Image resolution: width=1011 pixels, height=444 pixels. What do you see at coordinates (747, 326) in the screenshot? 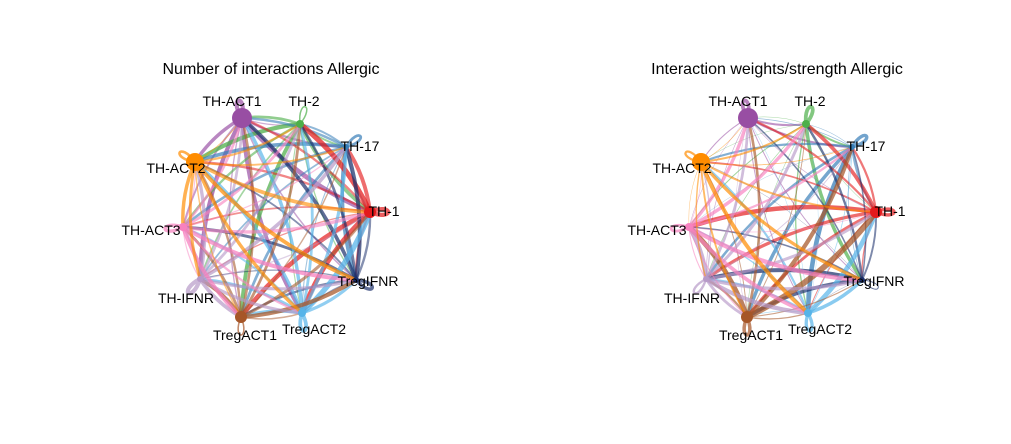
I see `self-loop-TregACT1` at bounding box center [747, 326].